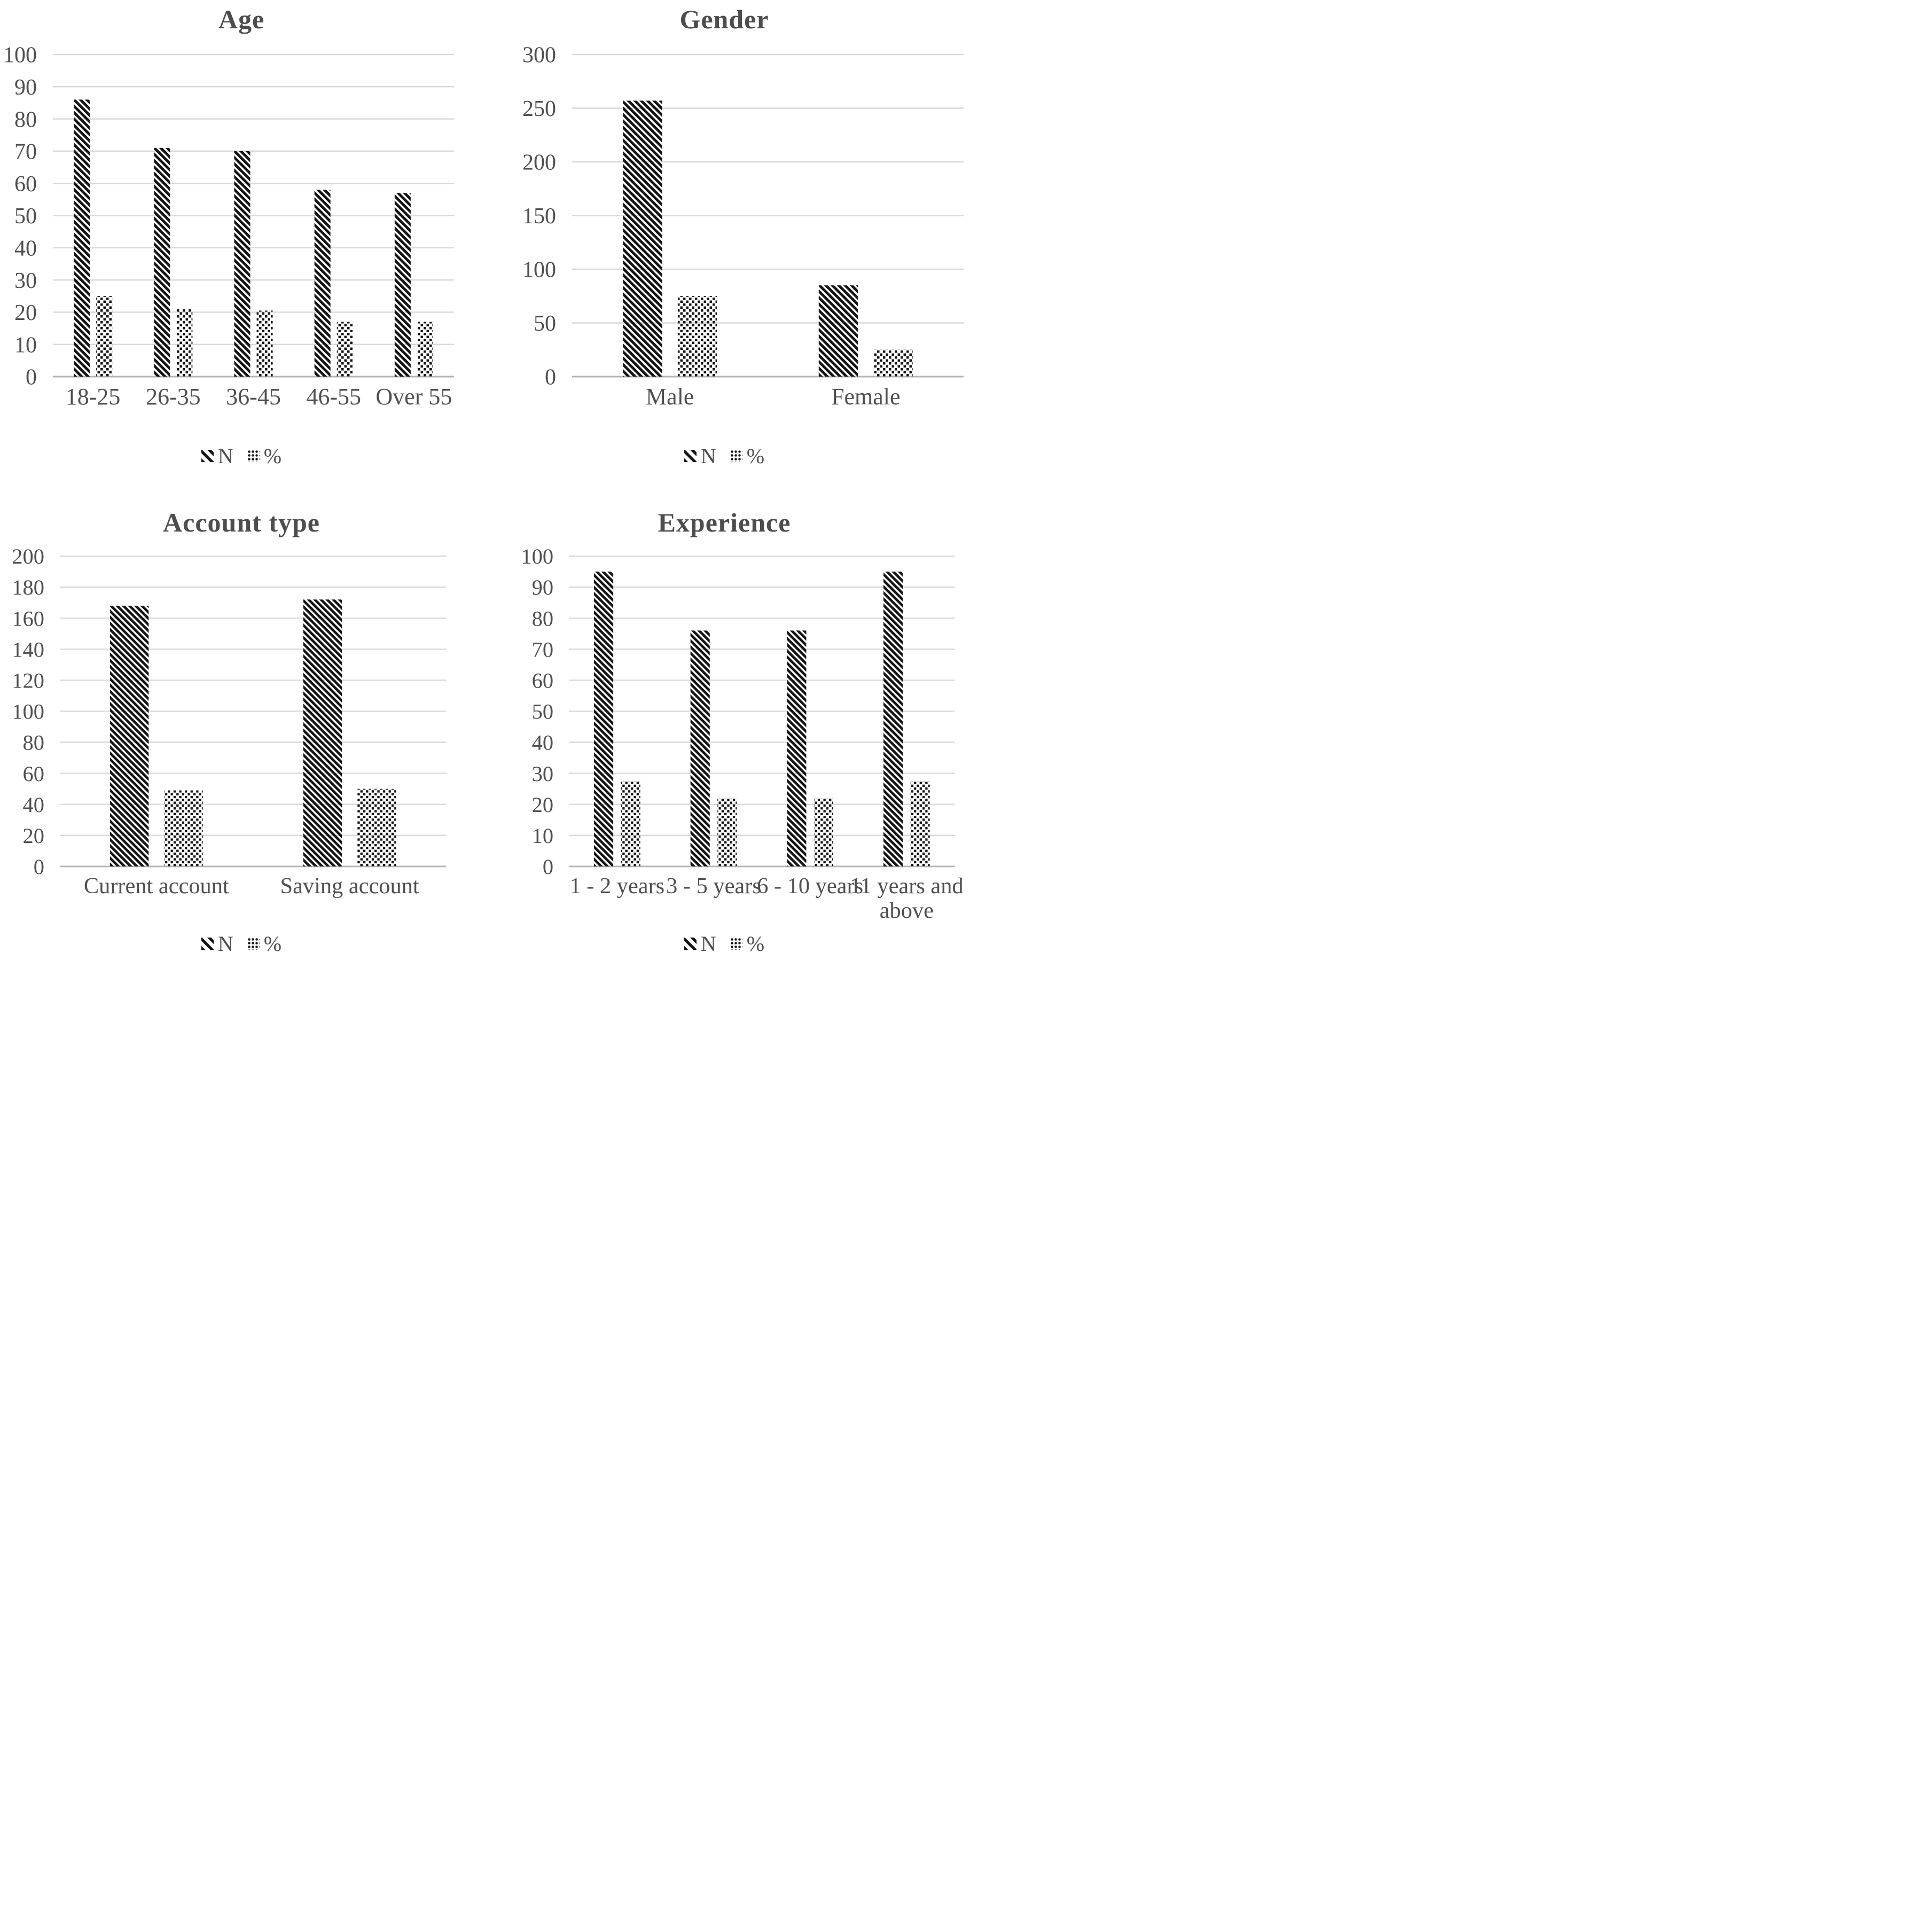  Describe the element at coordinates (242, 522) in the screenshot. I see `account-type-chart-title: Account type` at that location.